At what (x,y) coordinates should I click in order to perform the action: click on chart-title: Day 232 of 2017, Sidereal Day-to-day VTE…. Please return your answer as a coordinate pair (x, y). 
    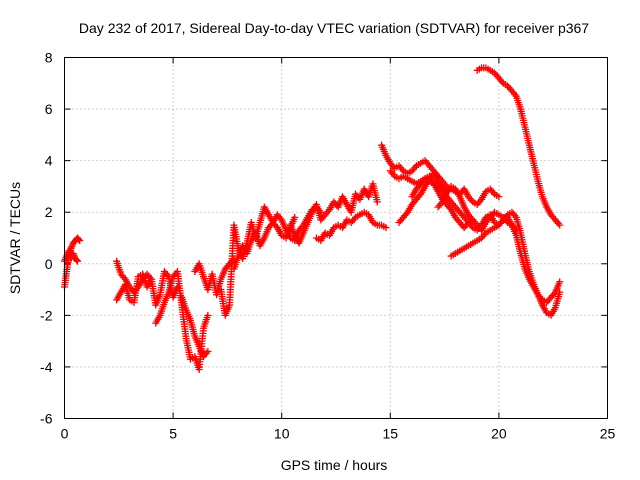
    Looking at the image, I should click on (334, 28).